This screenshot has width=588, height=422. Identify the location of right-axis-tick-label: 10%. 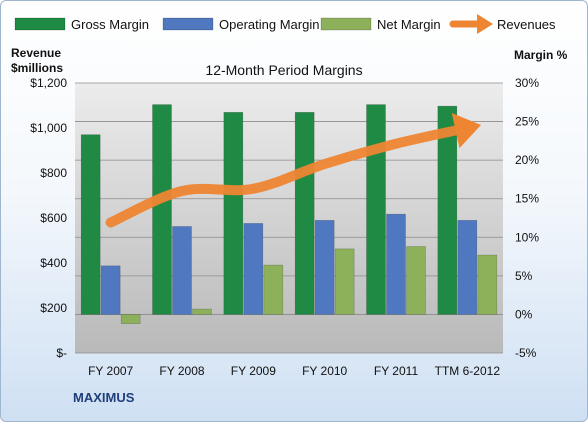
(527, 237).